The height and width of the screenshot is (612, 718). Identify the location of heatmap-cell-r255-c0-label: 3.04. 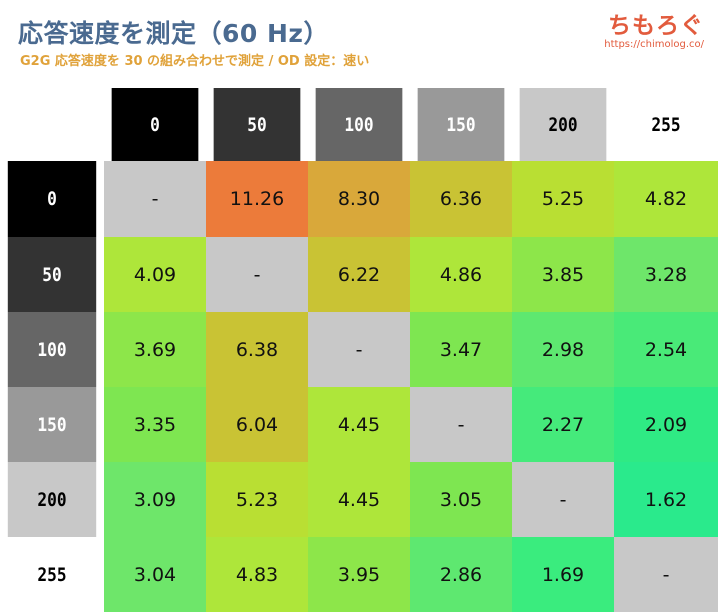
(155, 574).